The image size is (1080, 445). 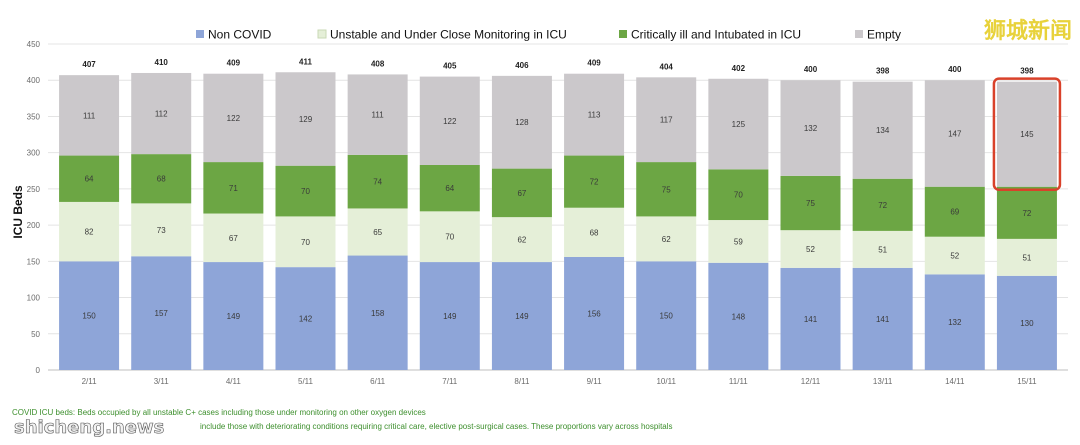 I want to click on x-tick-label: 3/11, so click(x=162, y=381).